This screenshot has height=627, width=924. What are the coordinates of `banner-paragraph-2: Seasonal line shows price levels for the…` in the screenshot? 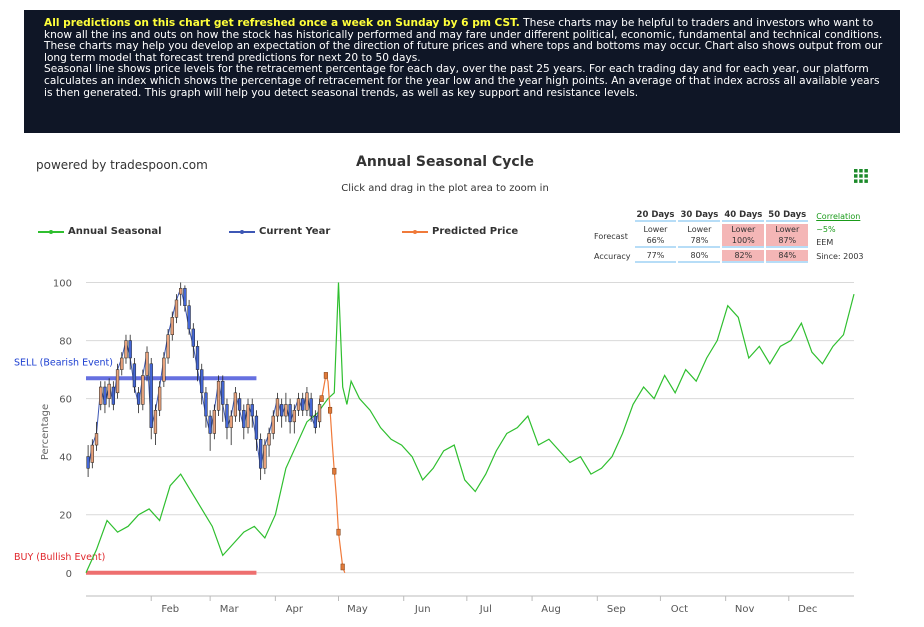 It's located at (462, 81).